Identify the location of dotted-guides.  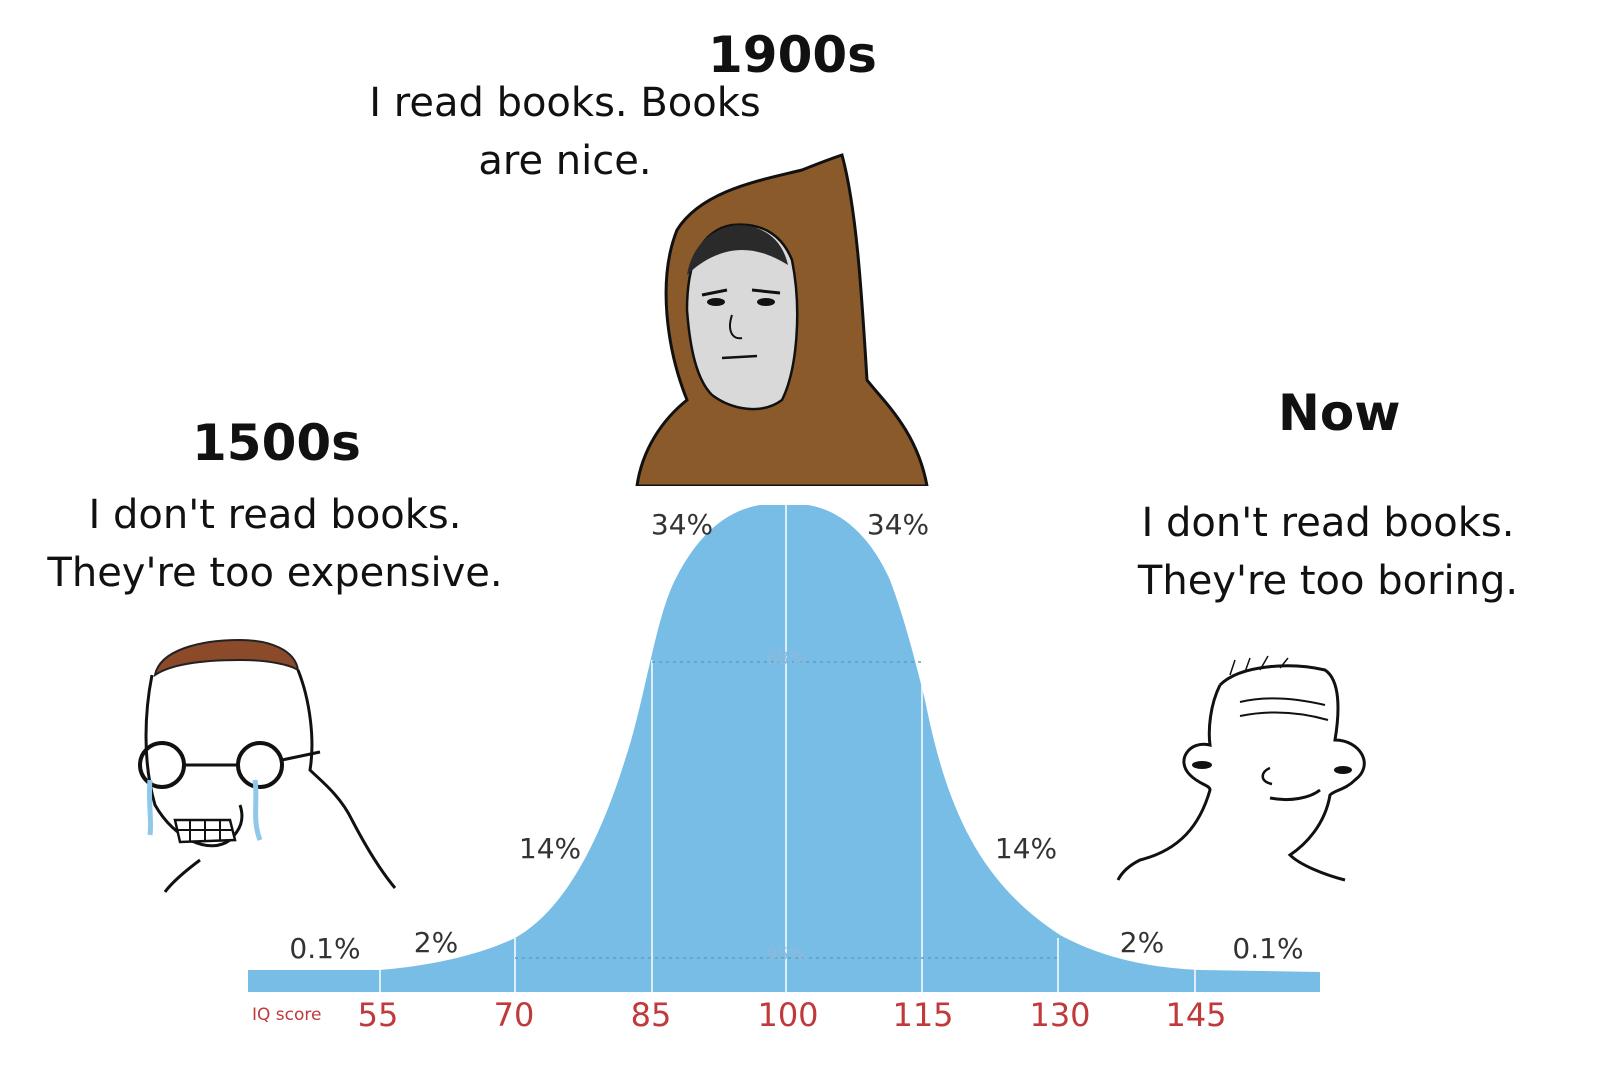
(786, 810).